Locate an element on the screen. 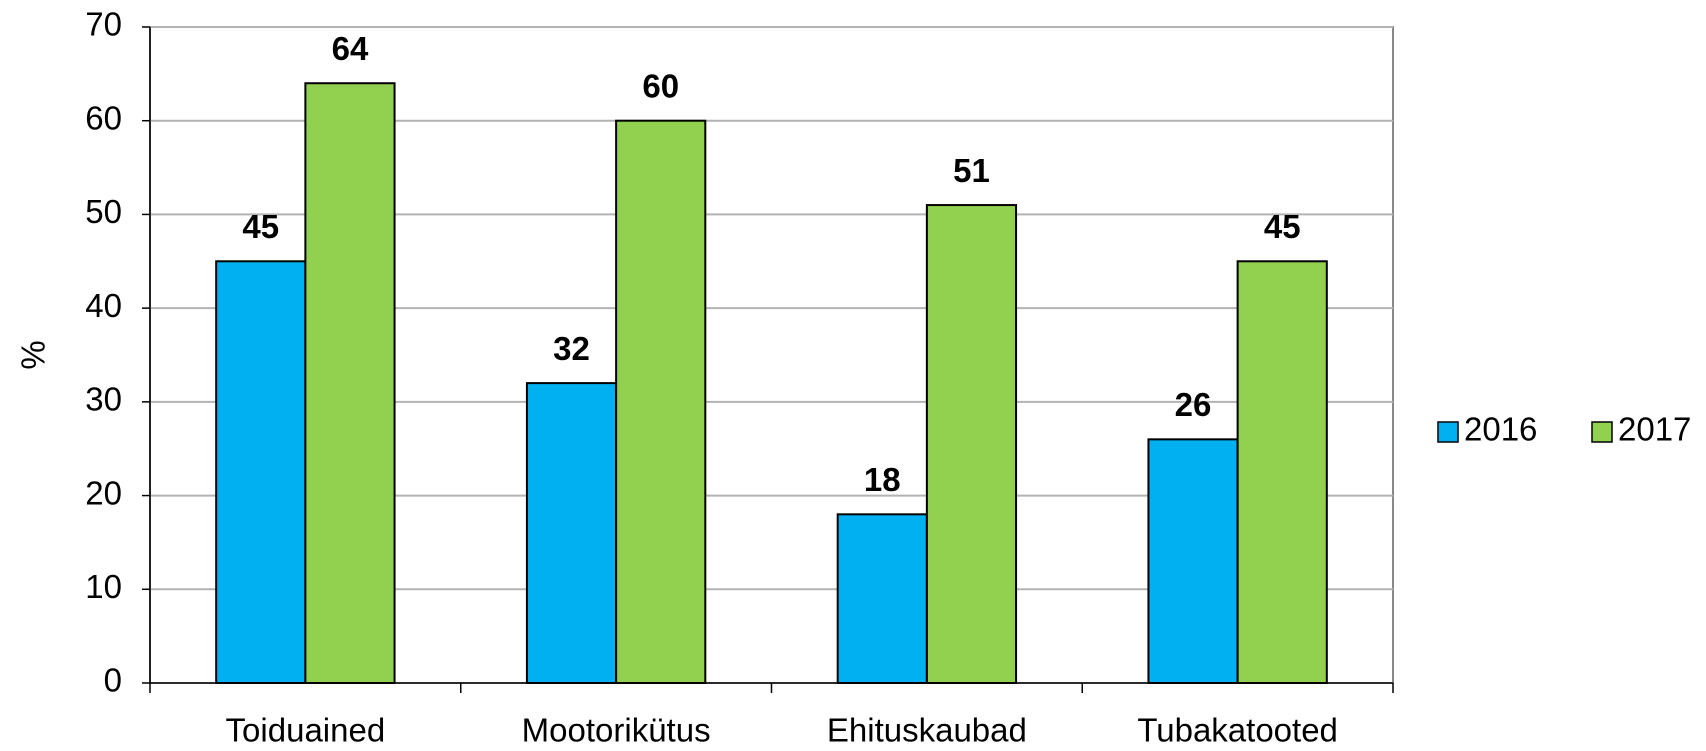 The image size is (1706, 751). data-label: 64 is located at coordinates (350, 48).